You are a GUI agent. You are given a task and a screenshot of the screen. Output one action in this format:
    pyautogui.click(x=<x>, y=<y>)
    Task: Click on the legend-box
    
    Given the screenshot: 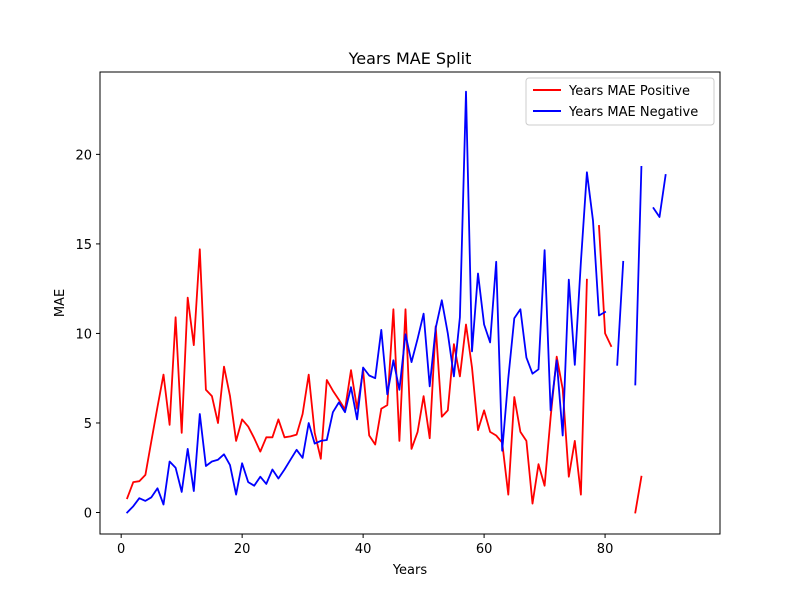 What is the action you would take?
    pyautogui.click(x=620, y=101)
    